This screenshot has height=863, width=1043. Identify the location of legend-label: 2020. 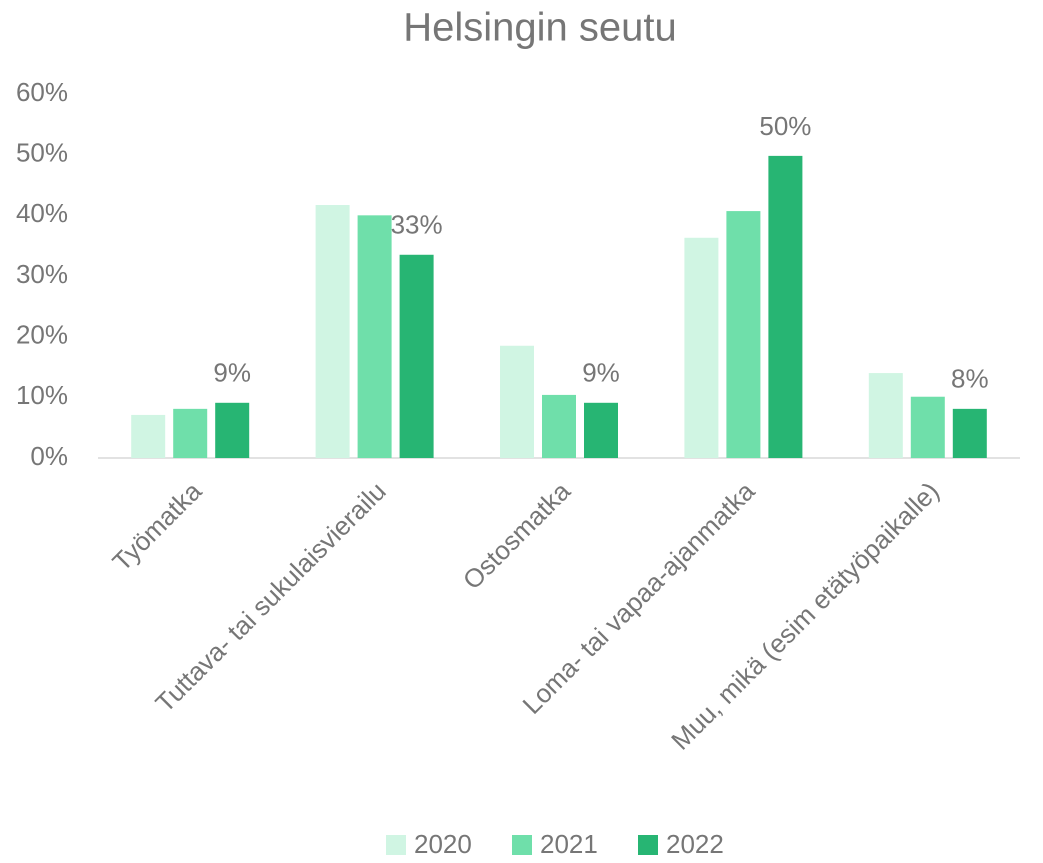
(443, 843).